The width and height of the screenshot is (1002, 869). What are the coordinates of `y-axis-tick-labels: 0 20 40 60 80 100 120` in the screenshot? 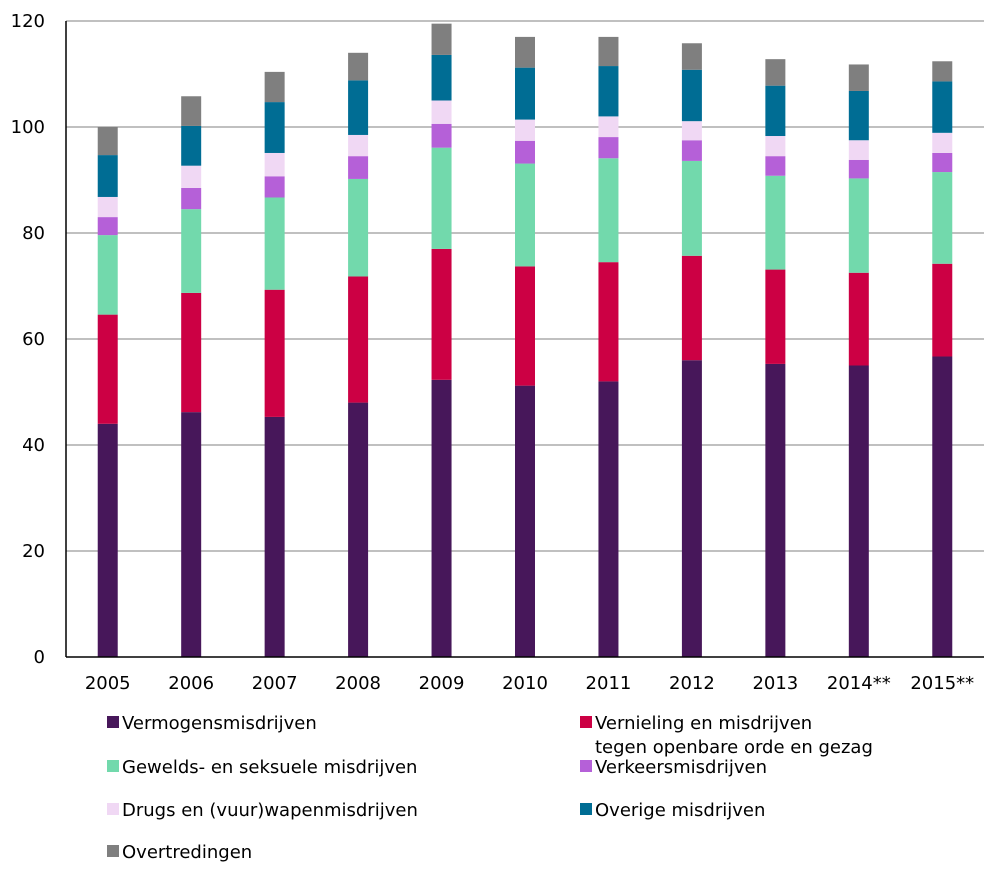 It's located at (28, 339).